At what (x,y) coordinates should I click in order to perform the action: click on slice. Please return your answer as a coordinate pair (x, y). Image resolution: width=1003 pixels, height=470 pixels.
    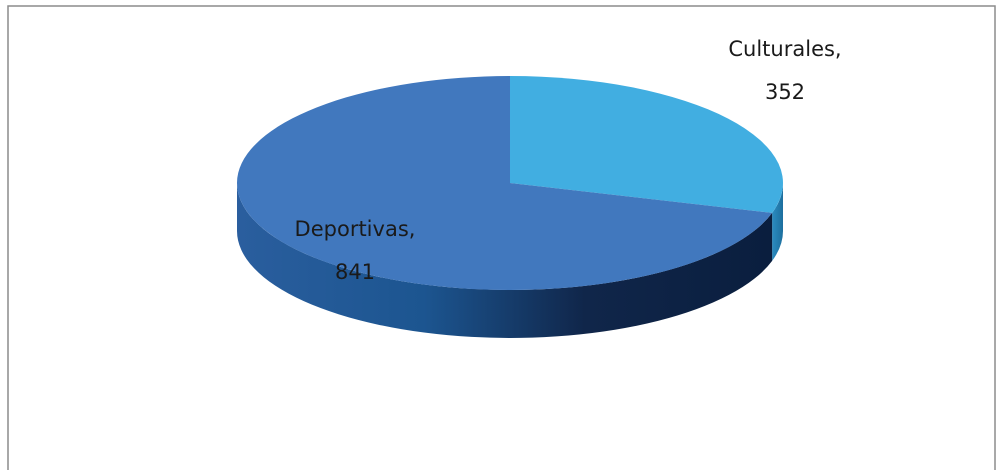
    Looking at the image, I should click on (646, 144).